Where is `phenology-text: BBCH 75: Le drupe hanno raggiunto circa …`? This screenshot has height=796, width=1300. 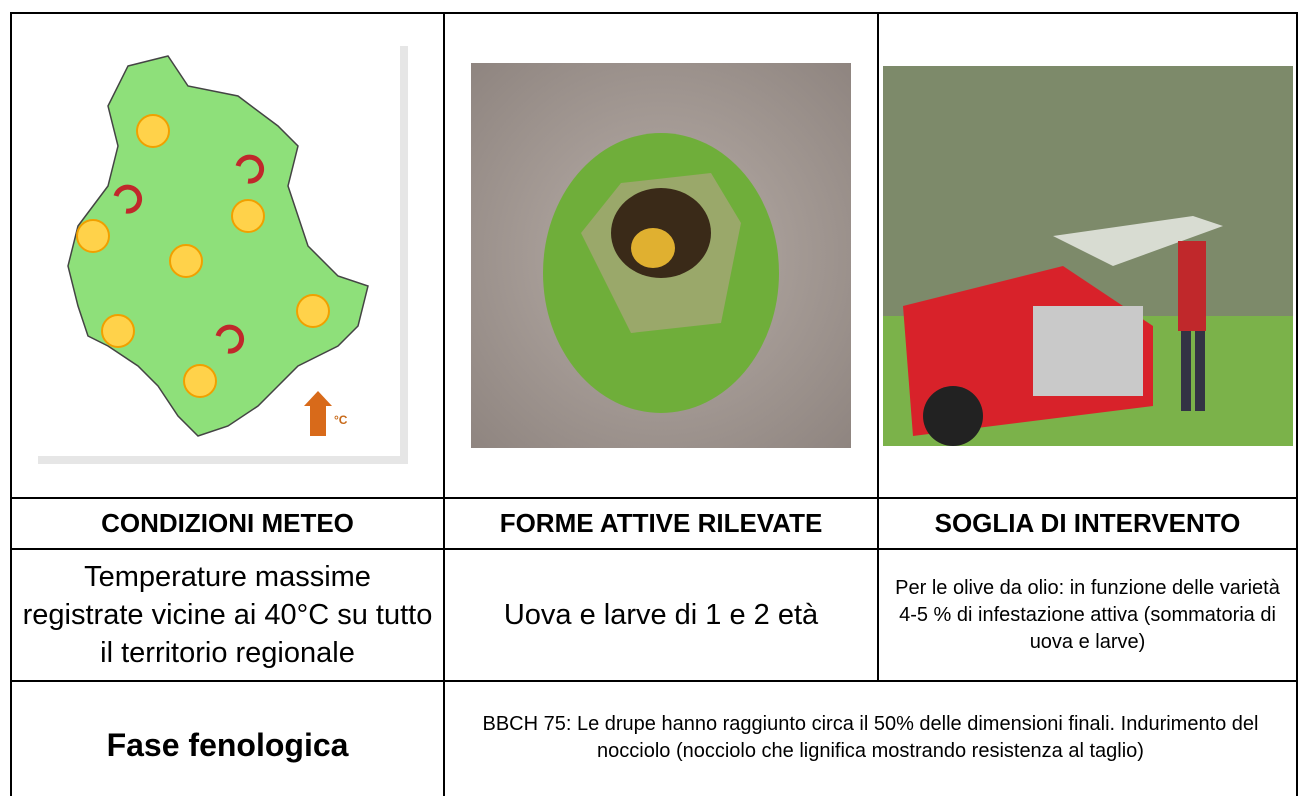 phenology-text: BBCH 75: Le drupe hanno raggiunto circa … is located at coordinates (870, 738).